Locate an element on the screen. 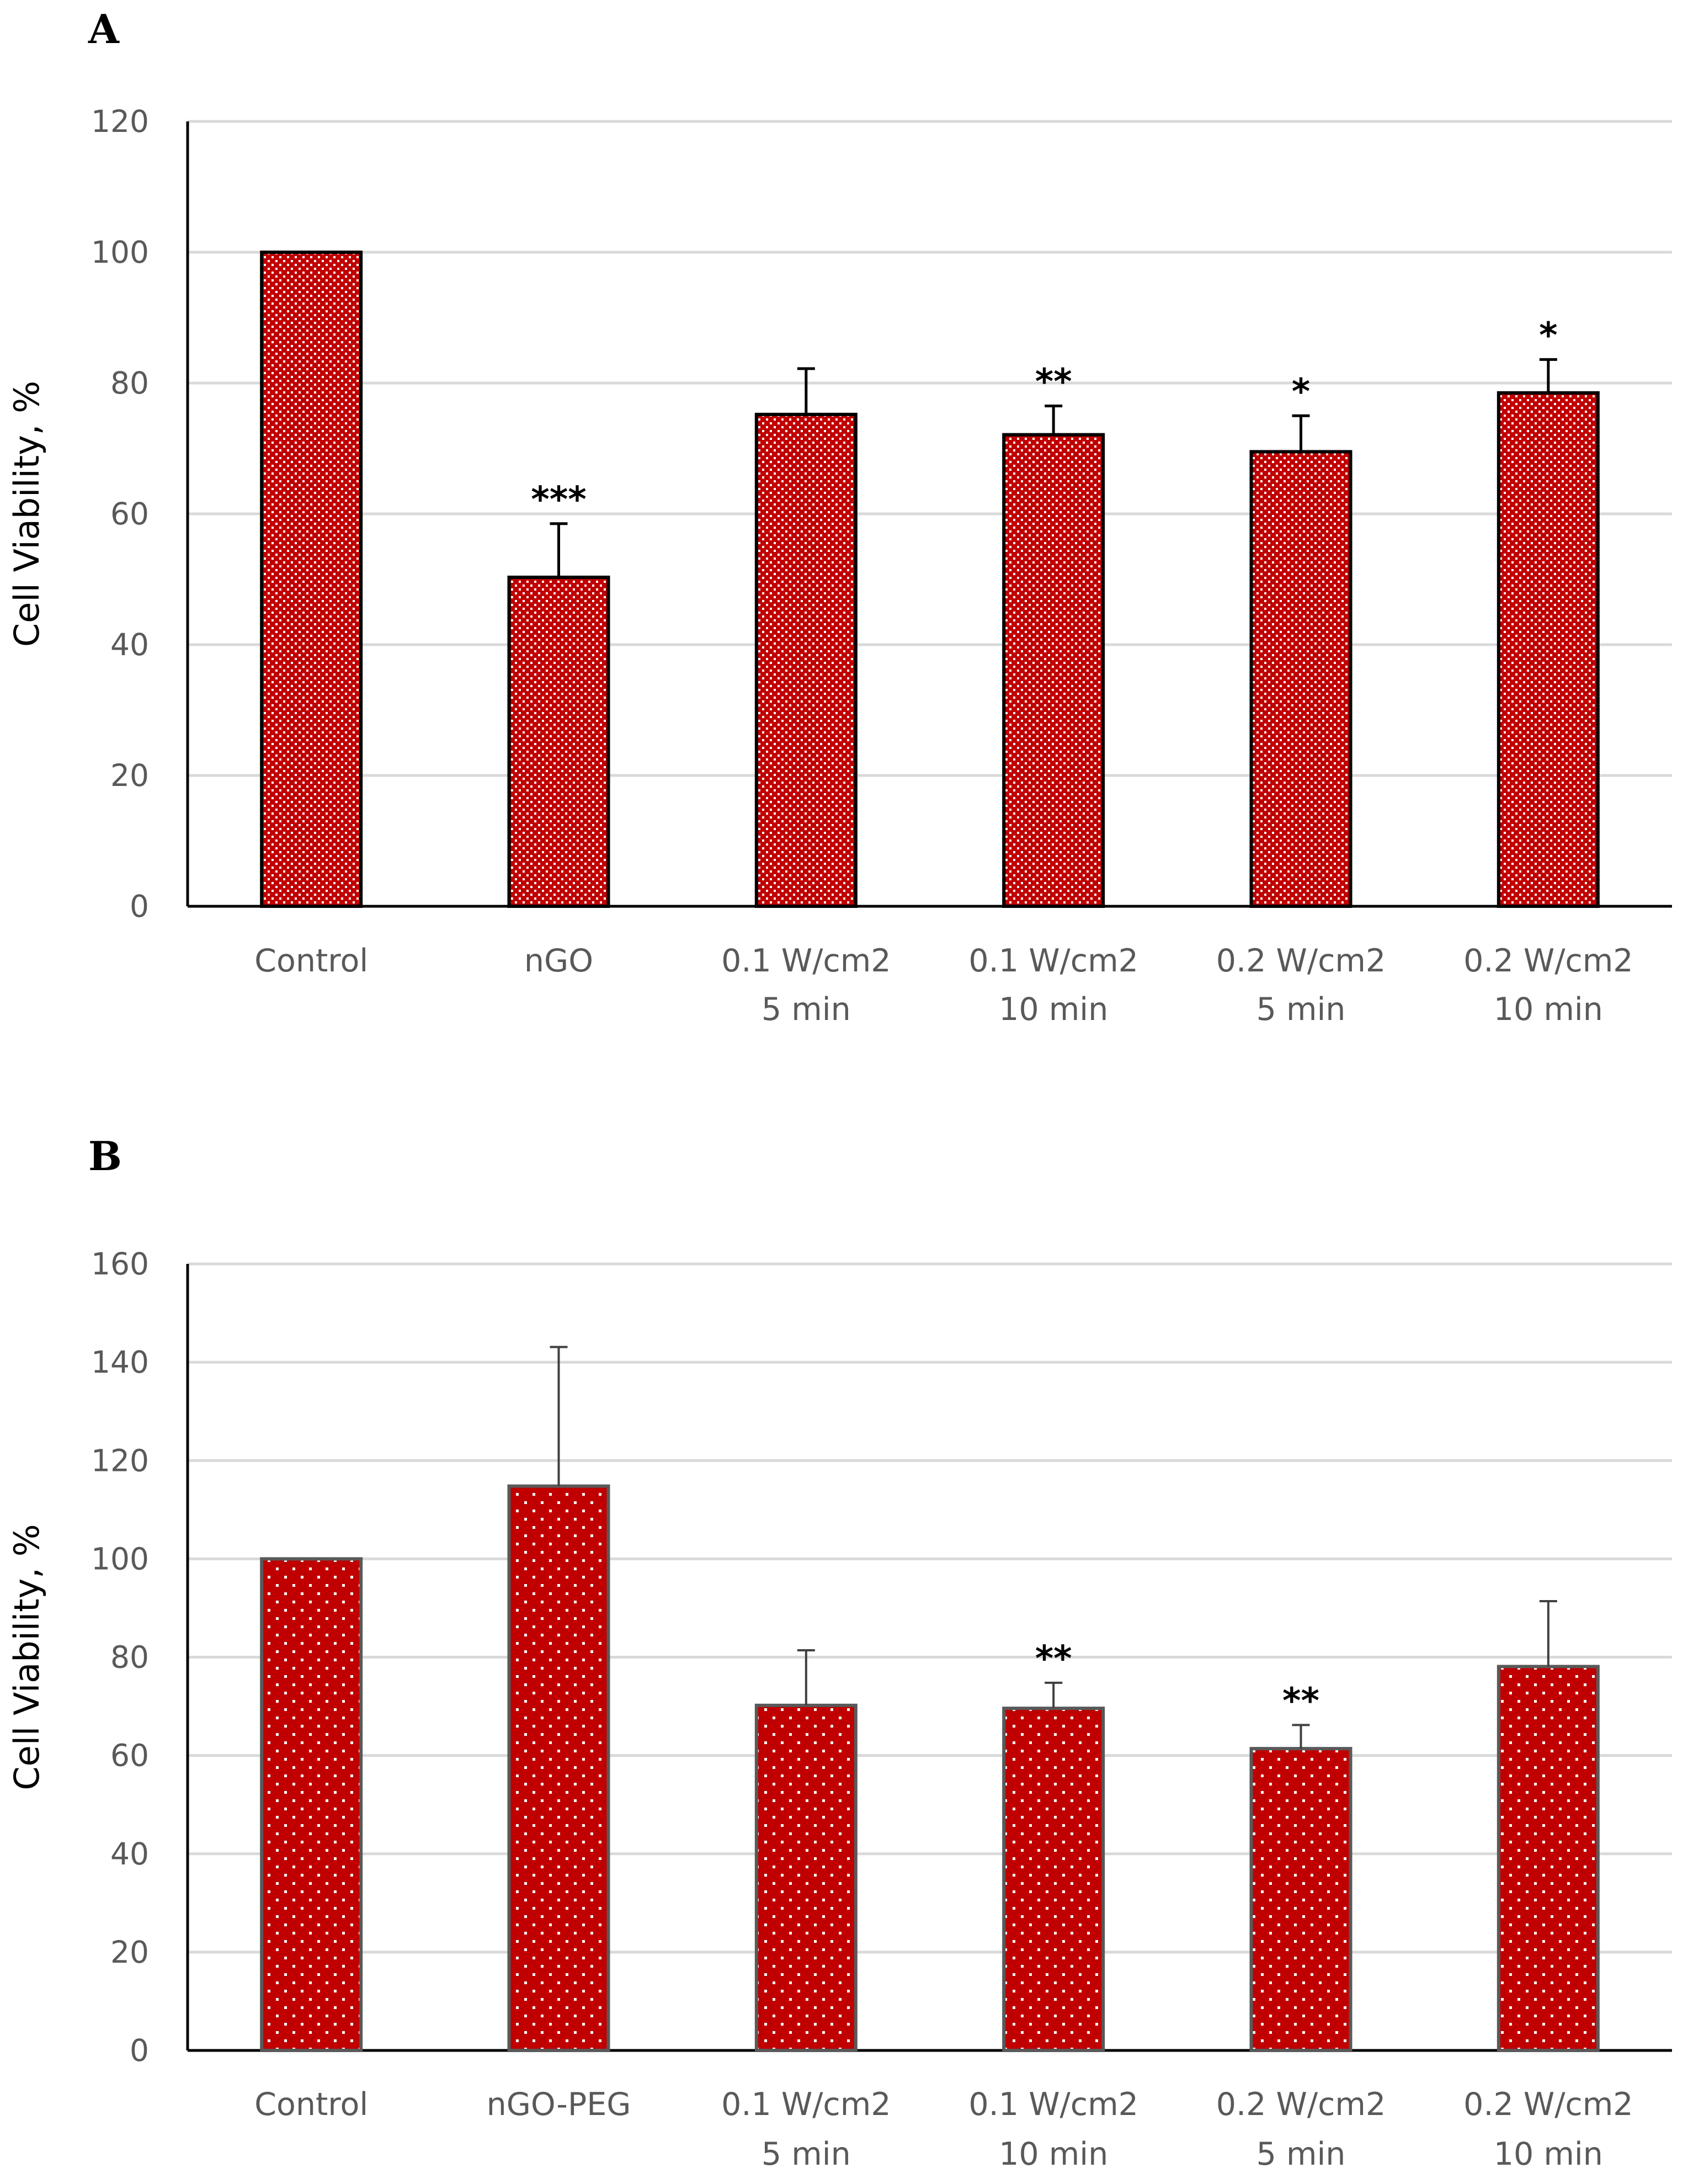 The width and height of the screenshot is (1688, 2184). panel-label: A is located at coordinates (104, 29).